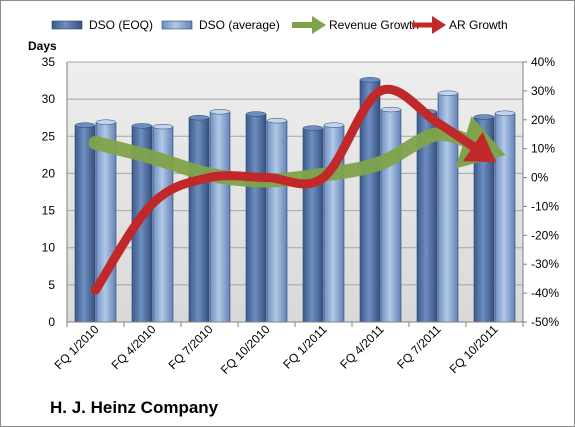 This screenshot has height=427, width=575. What do you see at coordinates (543, 62) in the screenshot?
I see `y2-tick-label: 40%` at bounding box center [543, 62].